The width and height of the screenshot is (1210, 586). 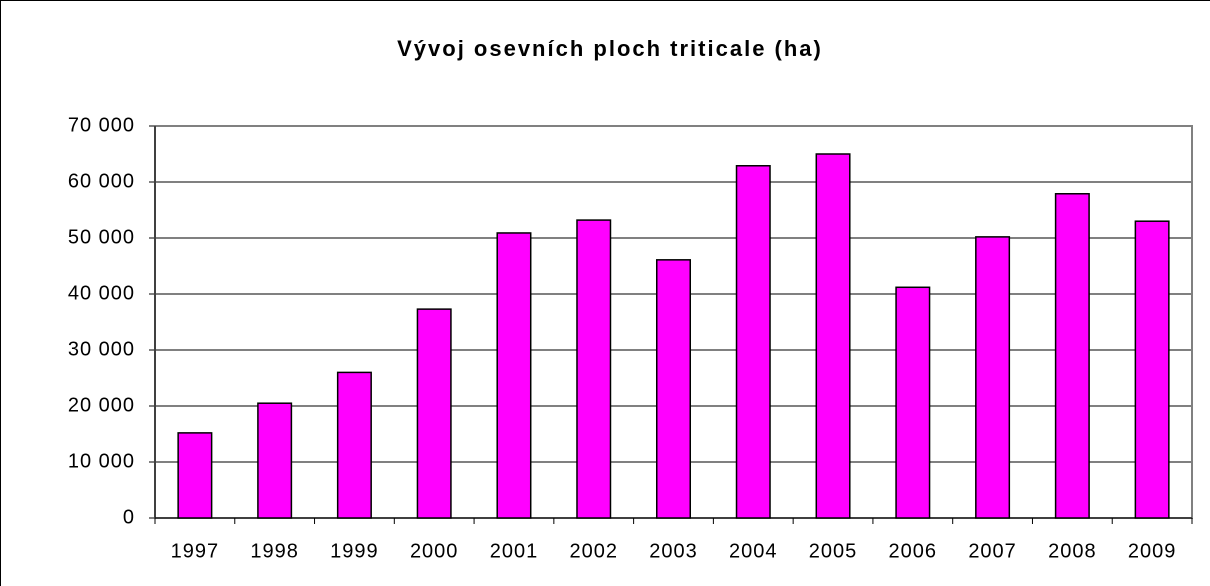 What do you see at coordinates (195, 551) in the screenshot?
I see `x-tick-label: 1997` at bounding box center [195, 551].